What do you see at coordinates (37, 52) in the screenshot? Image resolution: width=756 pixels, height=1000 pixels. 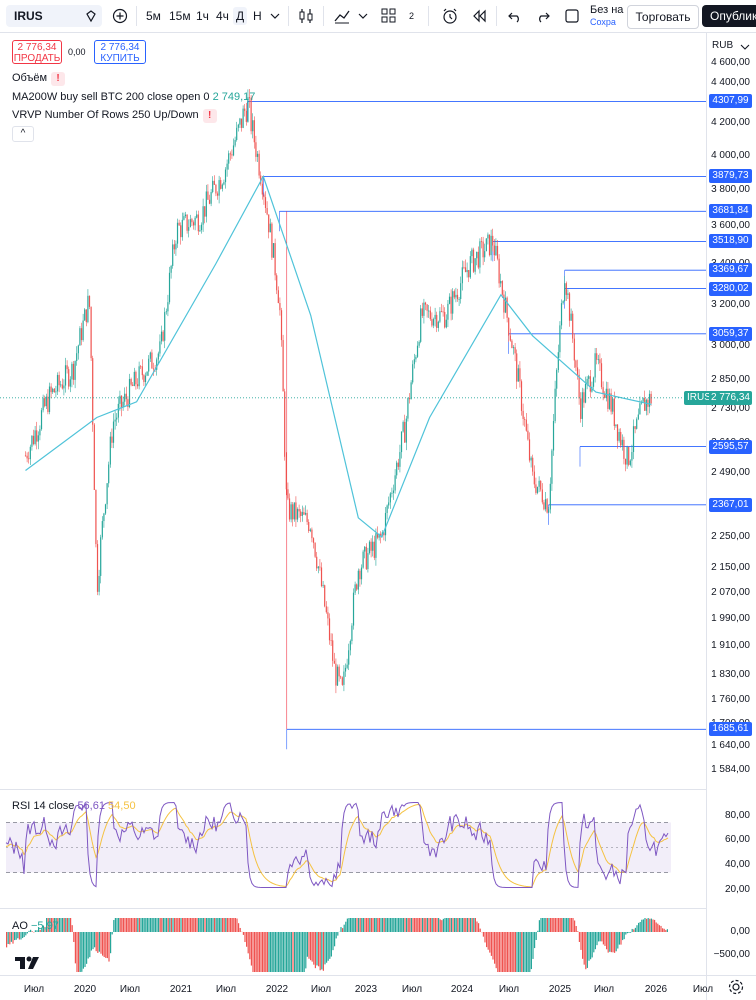 I see `sell-button: 2 776,34 ПРОДАТЬ` at bounding box center [37, 52].